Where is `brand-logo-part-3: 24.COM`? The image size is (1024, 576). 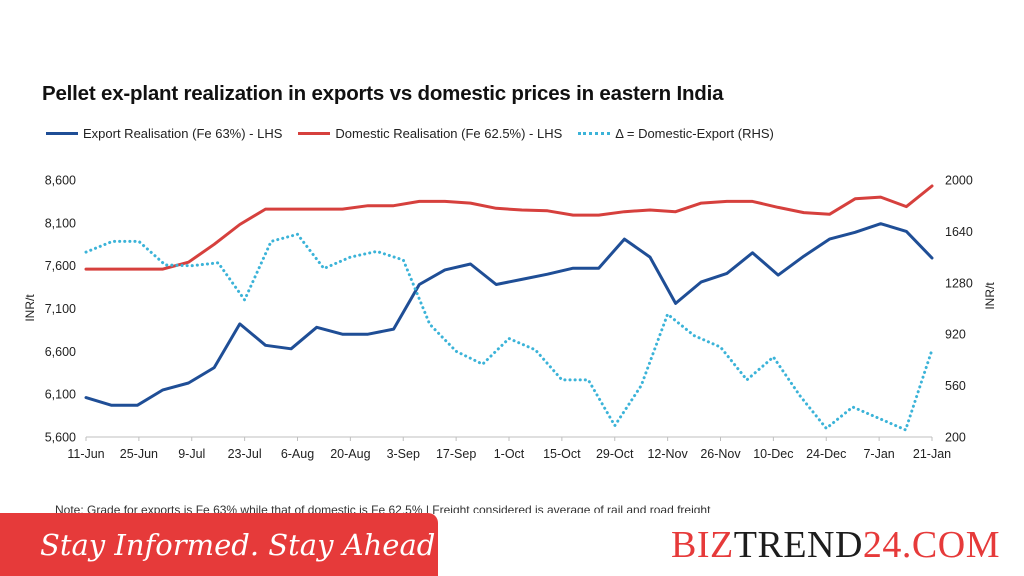
brand-logo-part-3: 24.COM is located at coordinates (931, 544).